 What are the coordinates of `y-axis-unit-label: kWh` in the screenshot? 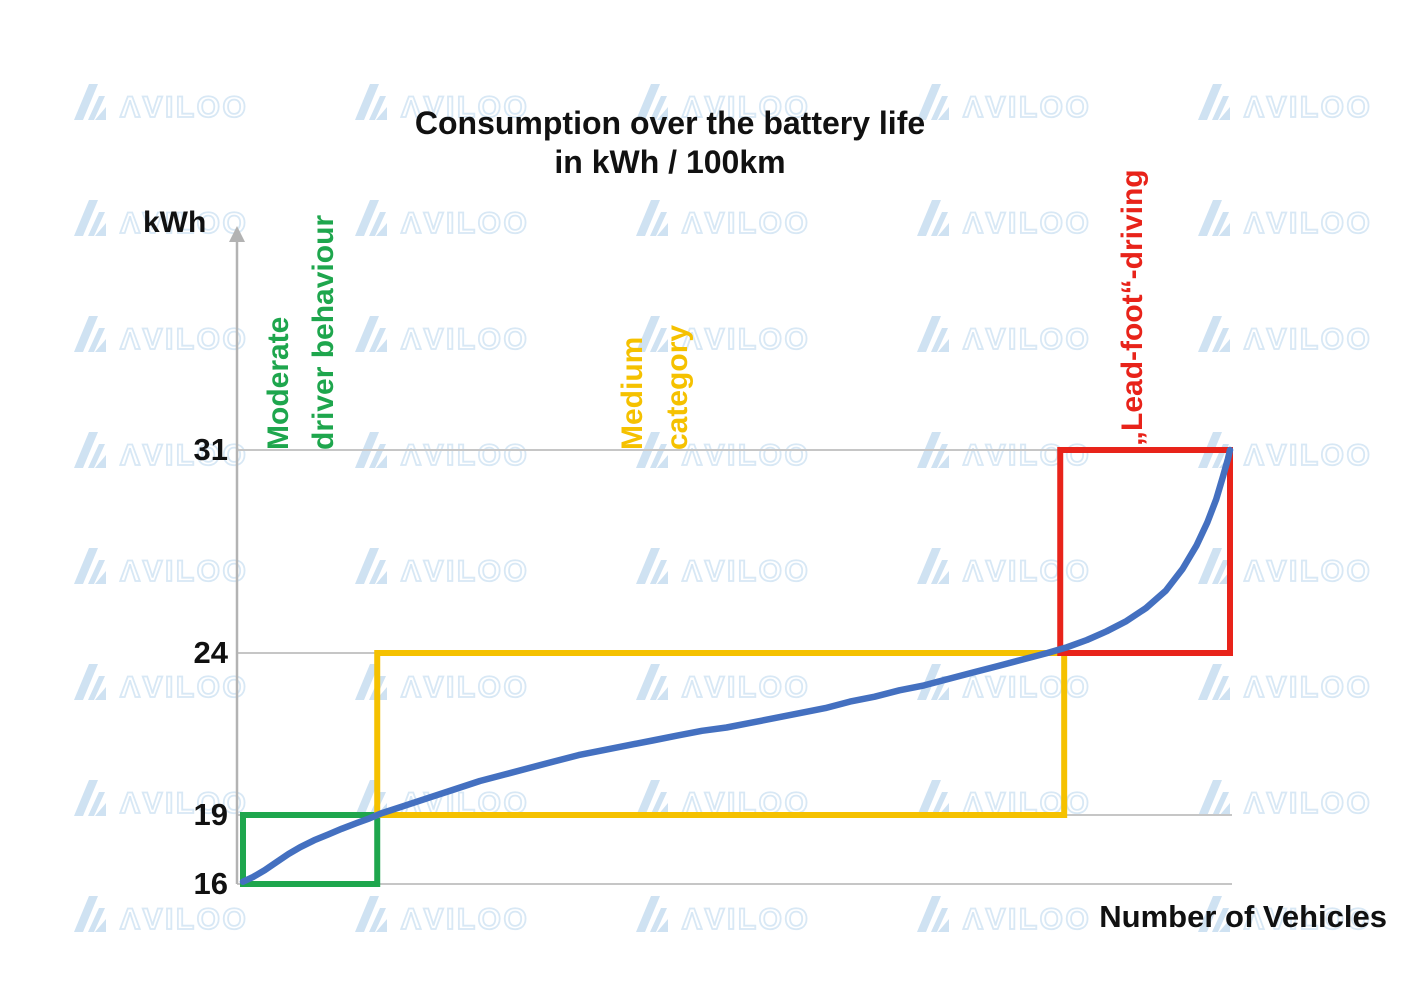 It's located at (175, 222).